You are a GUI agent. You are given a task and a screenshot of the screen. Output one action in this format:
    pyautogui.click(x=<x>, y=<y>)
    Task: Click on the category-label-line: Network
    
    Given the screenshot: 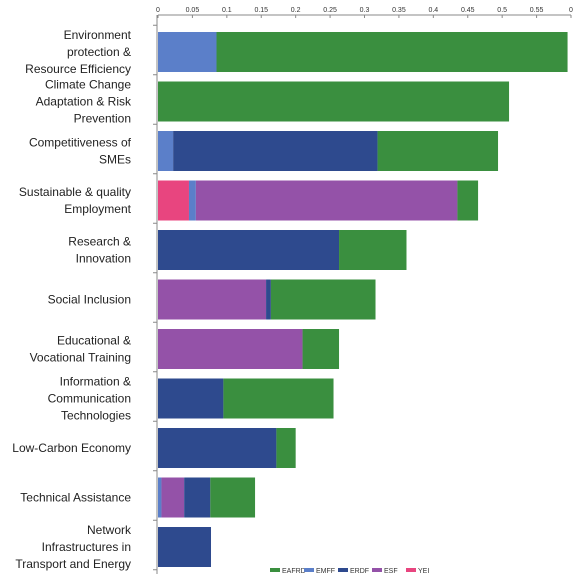 What is the action you would take?
    pyautogui.click(x=109, y=530)
    